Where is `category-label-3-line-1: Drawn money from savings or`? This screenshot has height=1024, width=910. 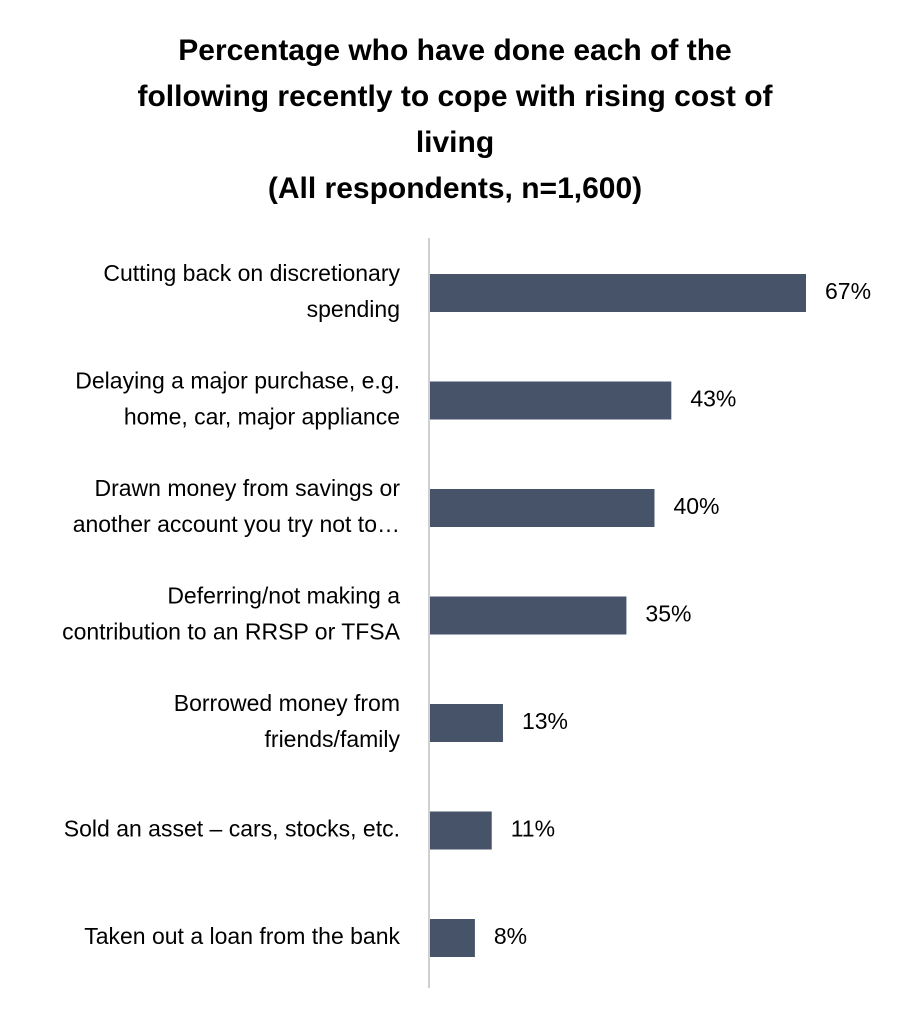 category-label-3-line-1: Drawn money from savings or is located at coordinates (248, 488).